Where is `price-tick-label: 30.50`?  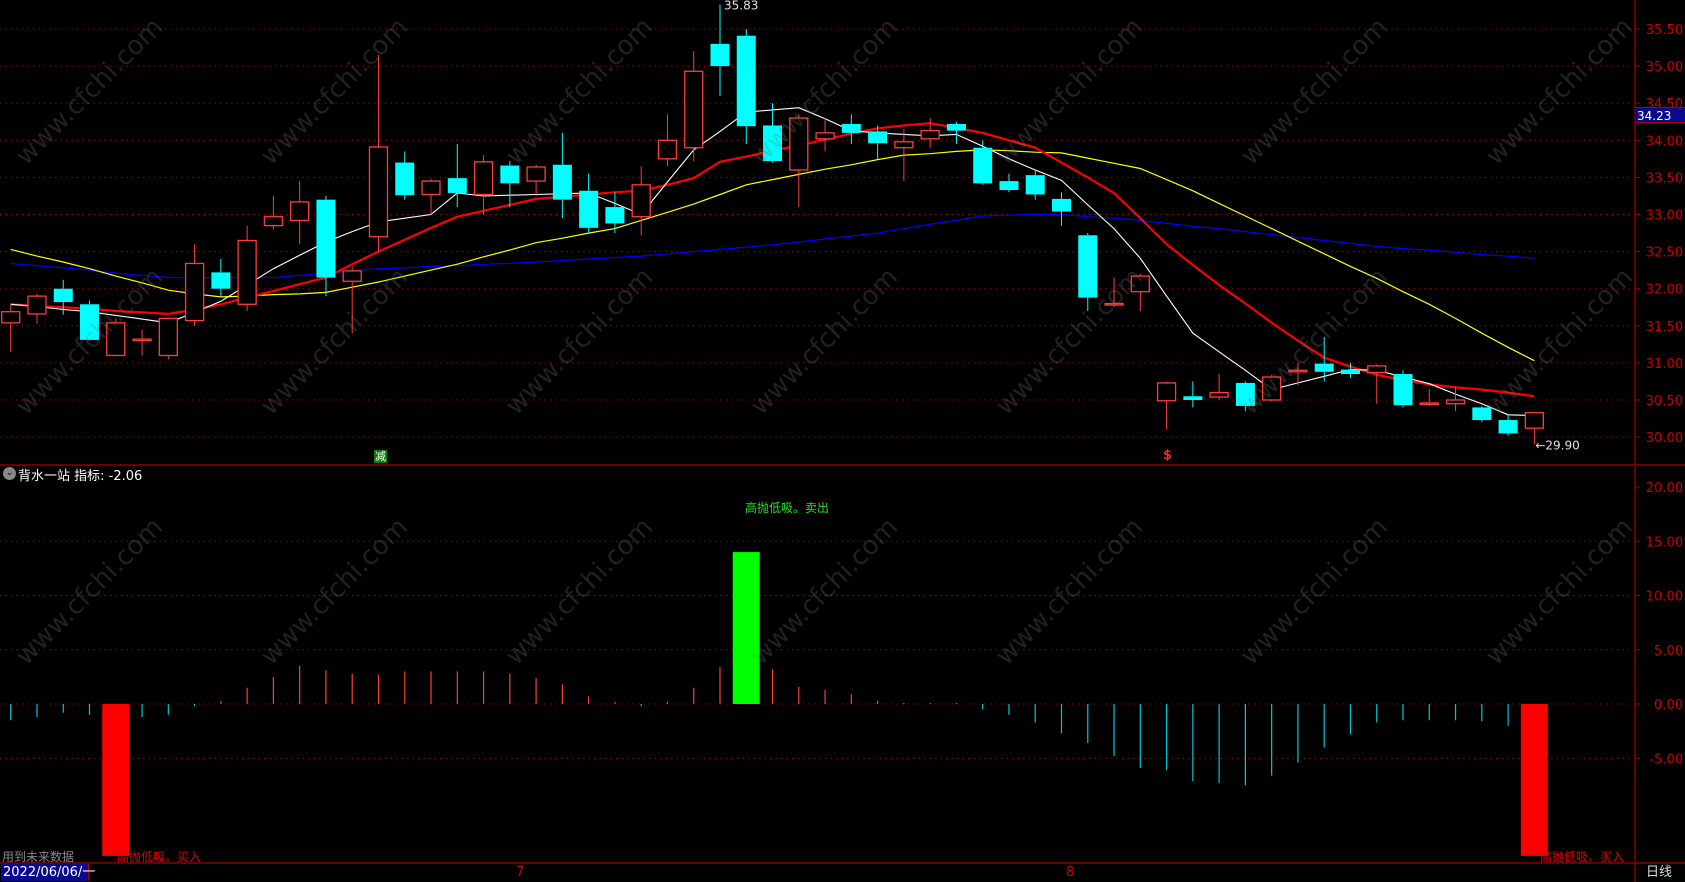 price-tick-label: 30.50 is located at coordinates (1664, 401).